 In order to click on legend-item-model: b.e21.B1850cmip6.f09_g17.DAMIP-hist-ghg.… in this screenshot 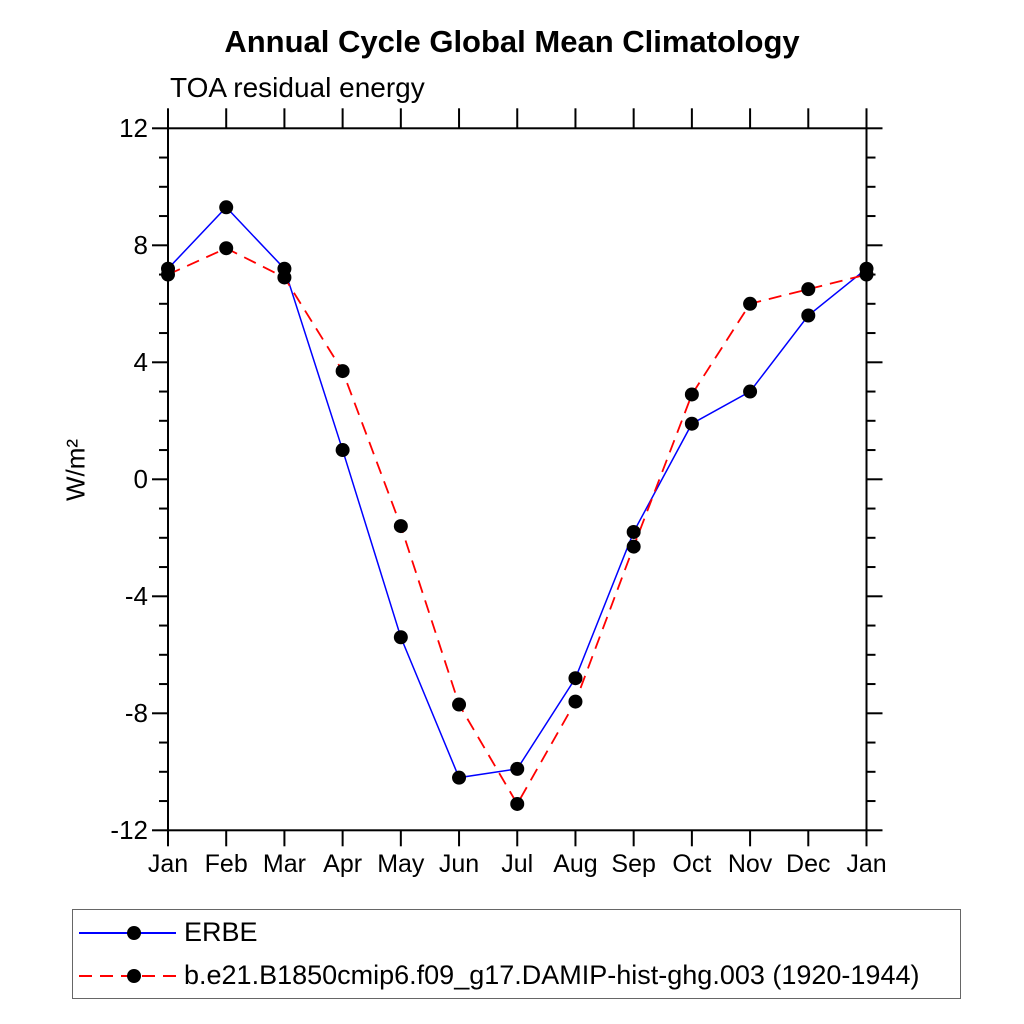, I will do `click(519, 976)`.